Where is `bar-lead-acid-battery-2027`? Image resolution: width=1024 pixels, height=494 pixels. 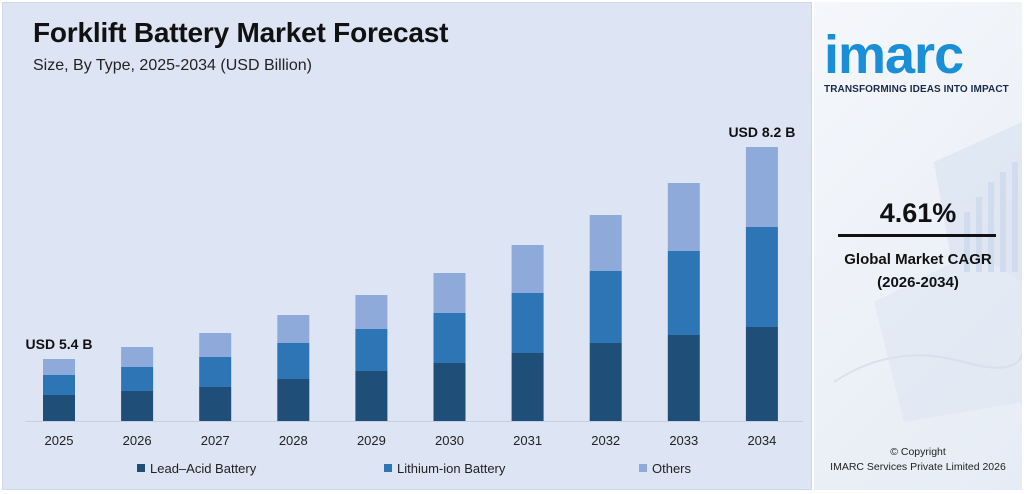
bar-lead-acid-battery-2027 is located at coordinates (215, 404).